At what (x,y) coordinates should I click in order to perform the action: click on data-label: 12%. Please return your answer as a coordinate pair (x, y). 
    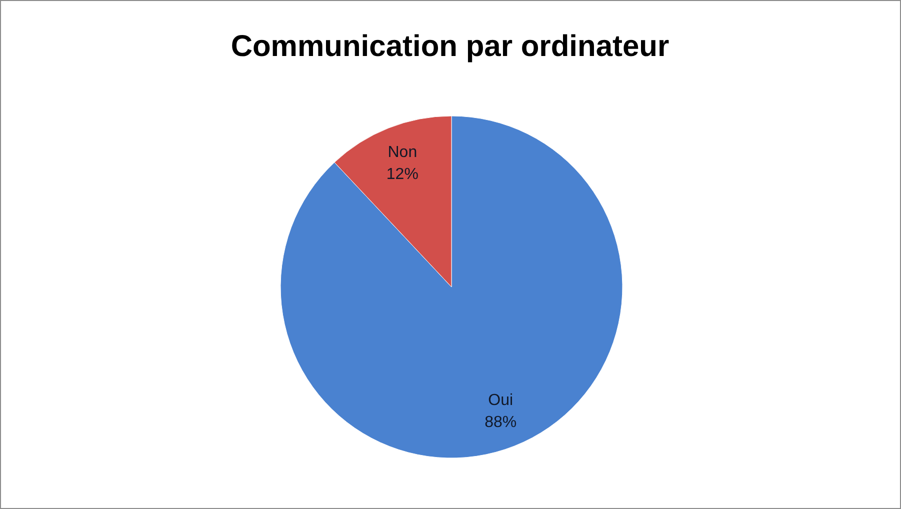
    Looking at the image, I should click on (402, 175).